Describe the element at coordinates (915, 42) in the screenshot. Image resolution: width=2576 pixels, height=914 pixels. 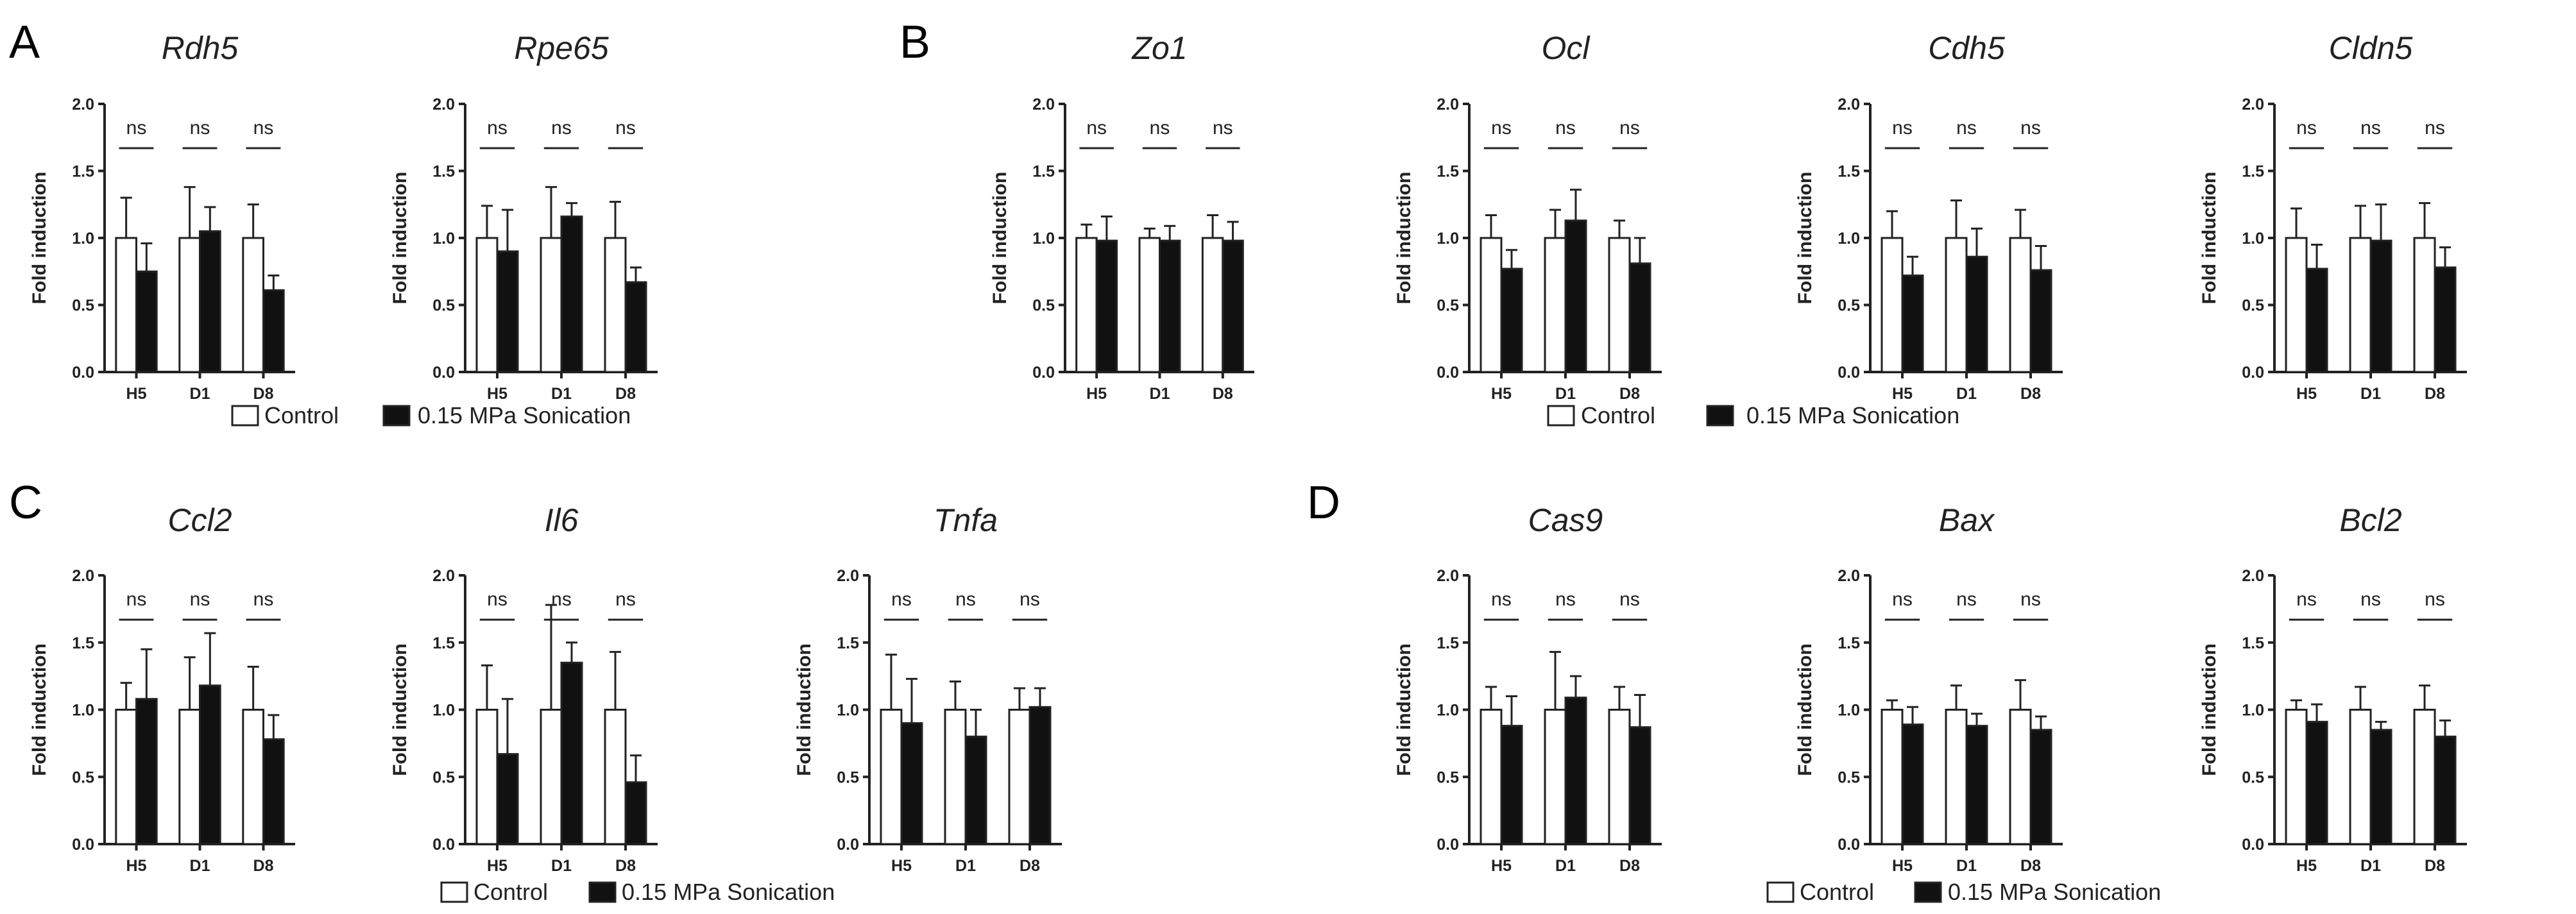
I see `panel-letter-b: B` at that location.